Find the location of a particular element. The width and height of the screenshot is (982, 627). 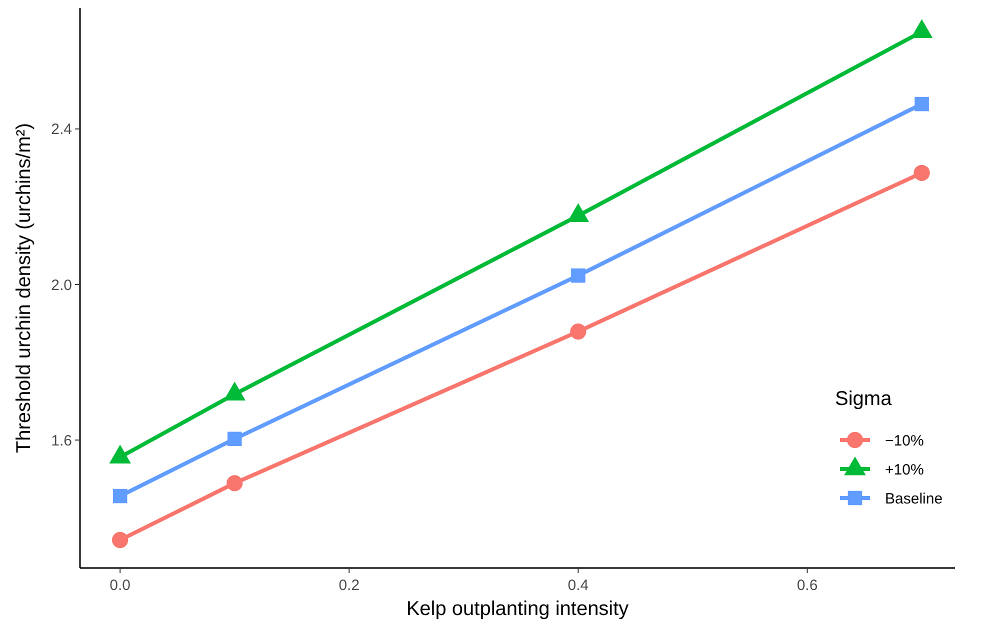

y-tick-label: 2.4 is located at coordinates (61, 129).